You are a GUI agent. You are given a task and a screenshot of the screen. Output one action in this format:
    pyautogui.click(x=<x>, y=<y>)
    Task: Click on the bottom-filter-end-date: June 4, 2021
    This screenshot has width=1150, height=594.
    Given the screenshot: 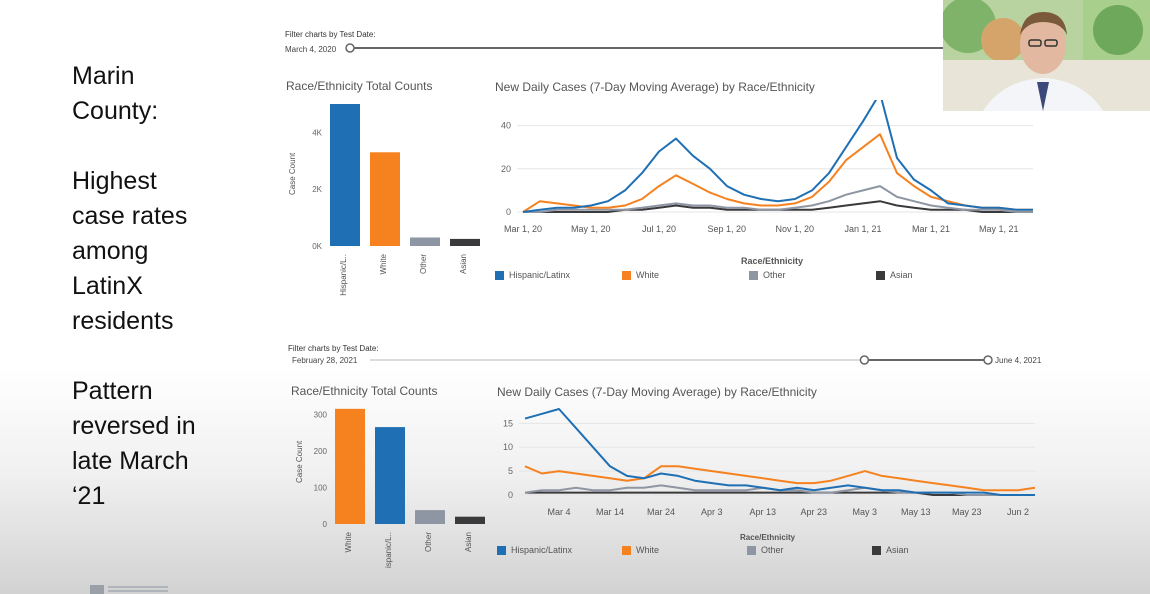 What is the action you would take?
    pyautogui.click(x=1018, y=360)
    